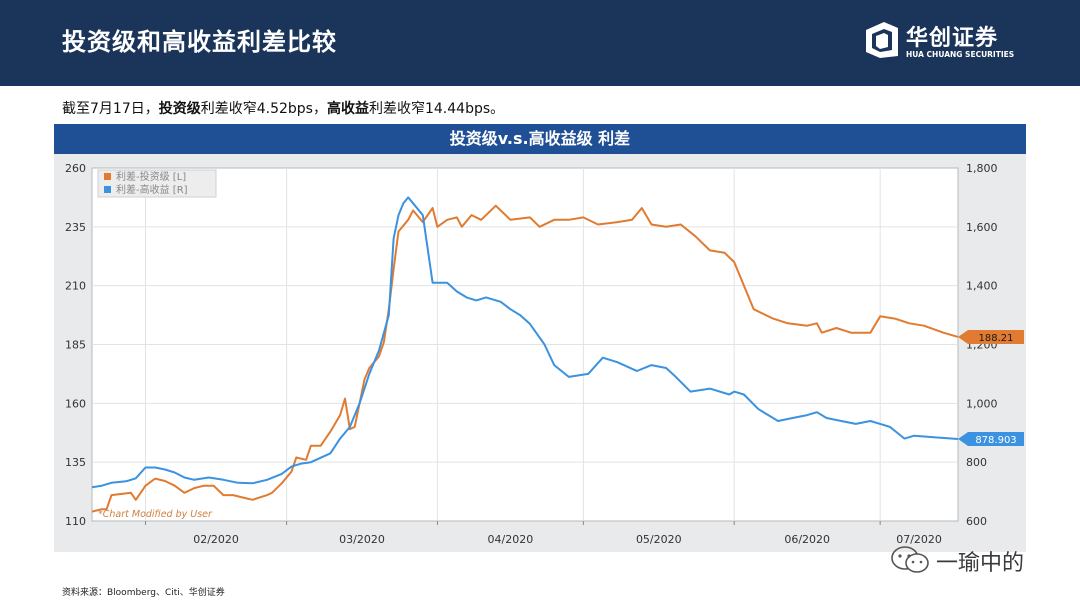 The image size is (1080, 608). What do you see at coordinates (982, 168) in the screenshot?
I see `right-axis-tick-label: 1,800` at bounding box center [982, 168].